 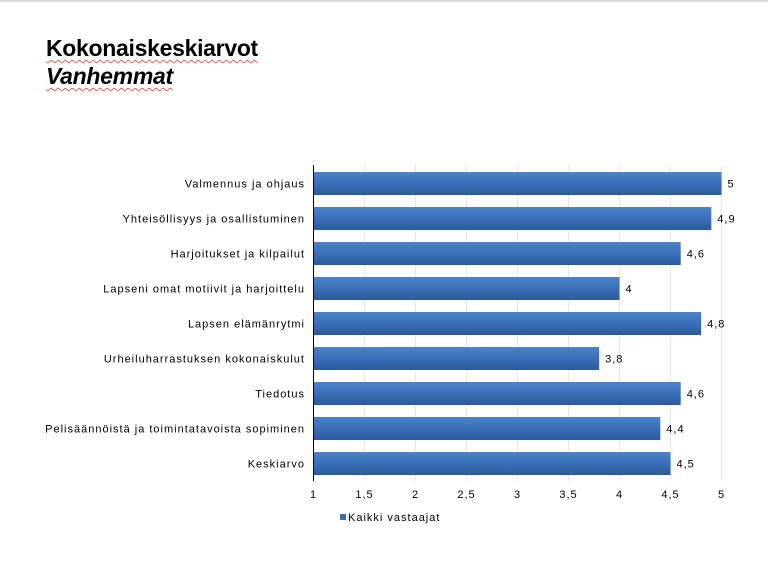 I want to click on legend: Kaikki vastaajat, so click(x=390, y=518).